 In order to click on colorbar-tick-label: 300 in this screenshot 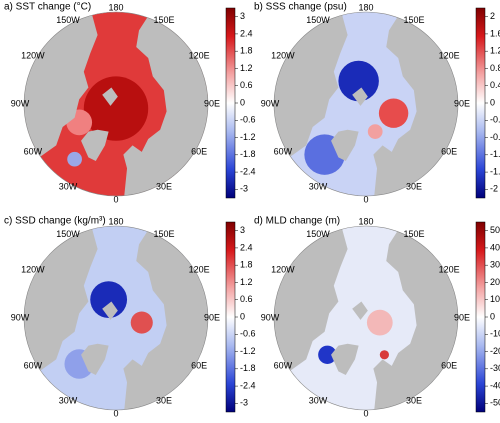, I will do `click(495, 265)`.